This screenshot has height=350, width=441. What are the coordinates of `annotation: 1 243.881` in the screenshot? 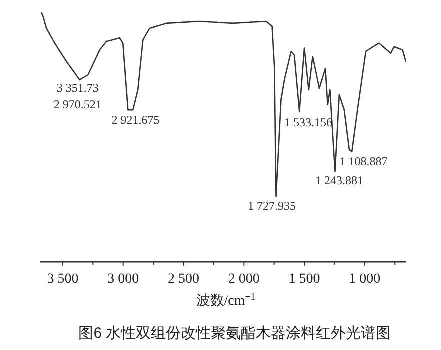 It's located at (339, 181).